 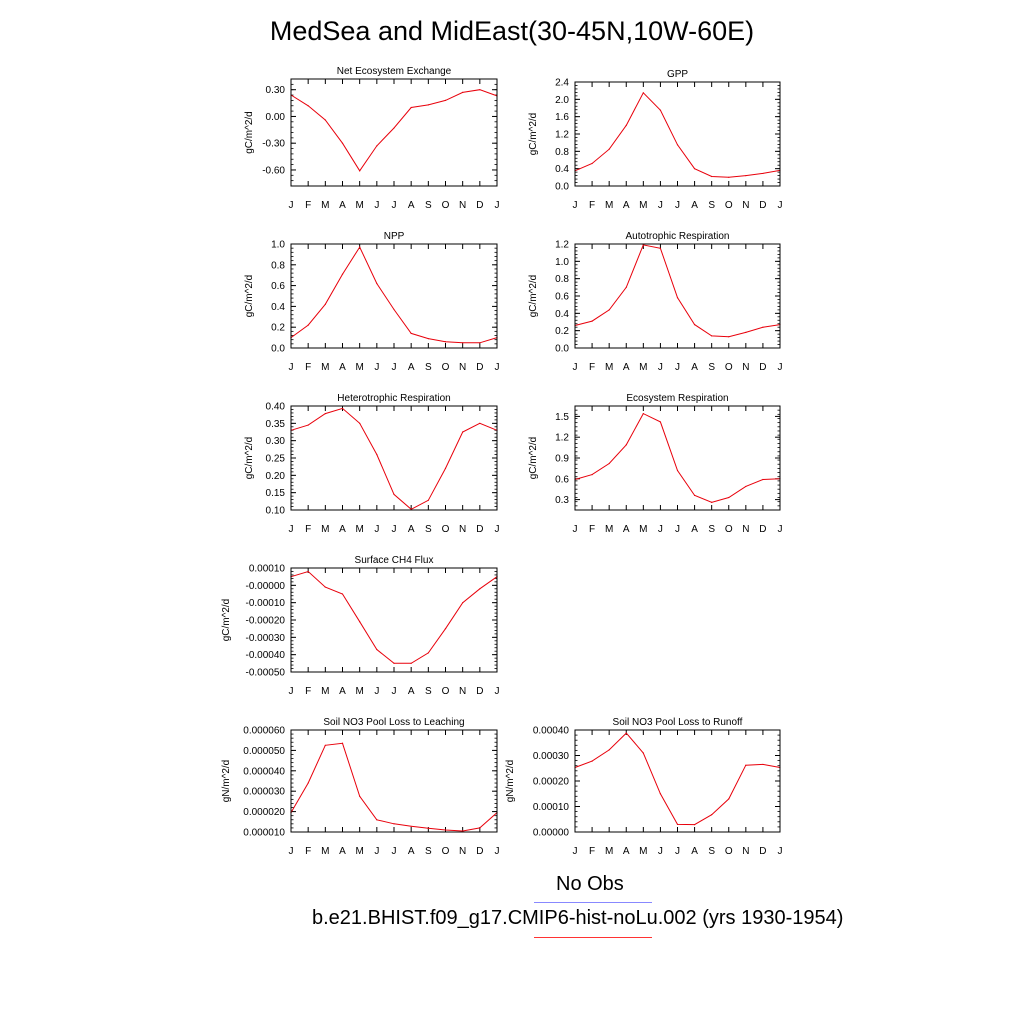 I want to click on y-tick-label: 0.000060, so click(x=264, y=731).